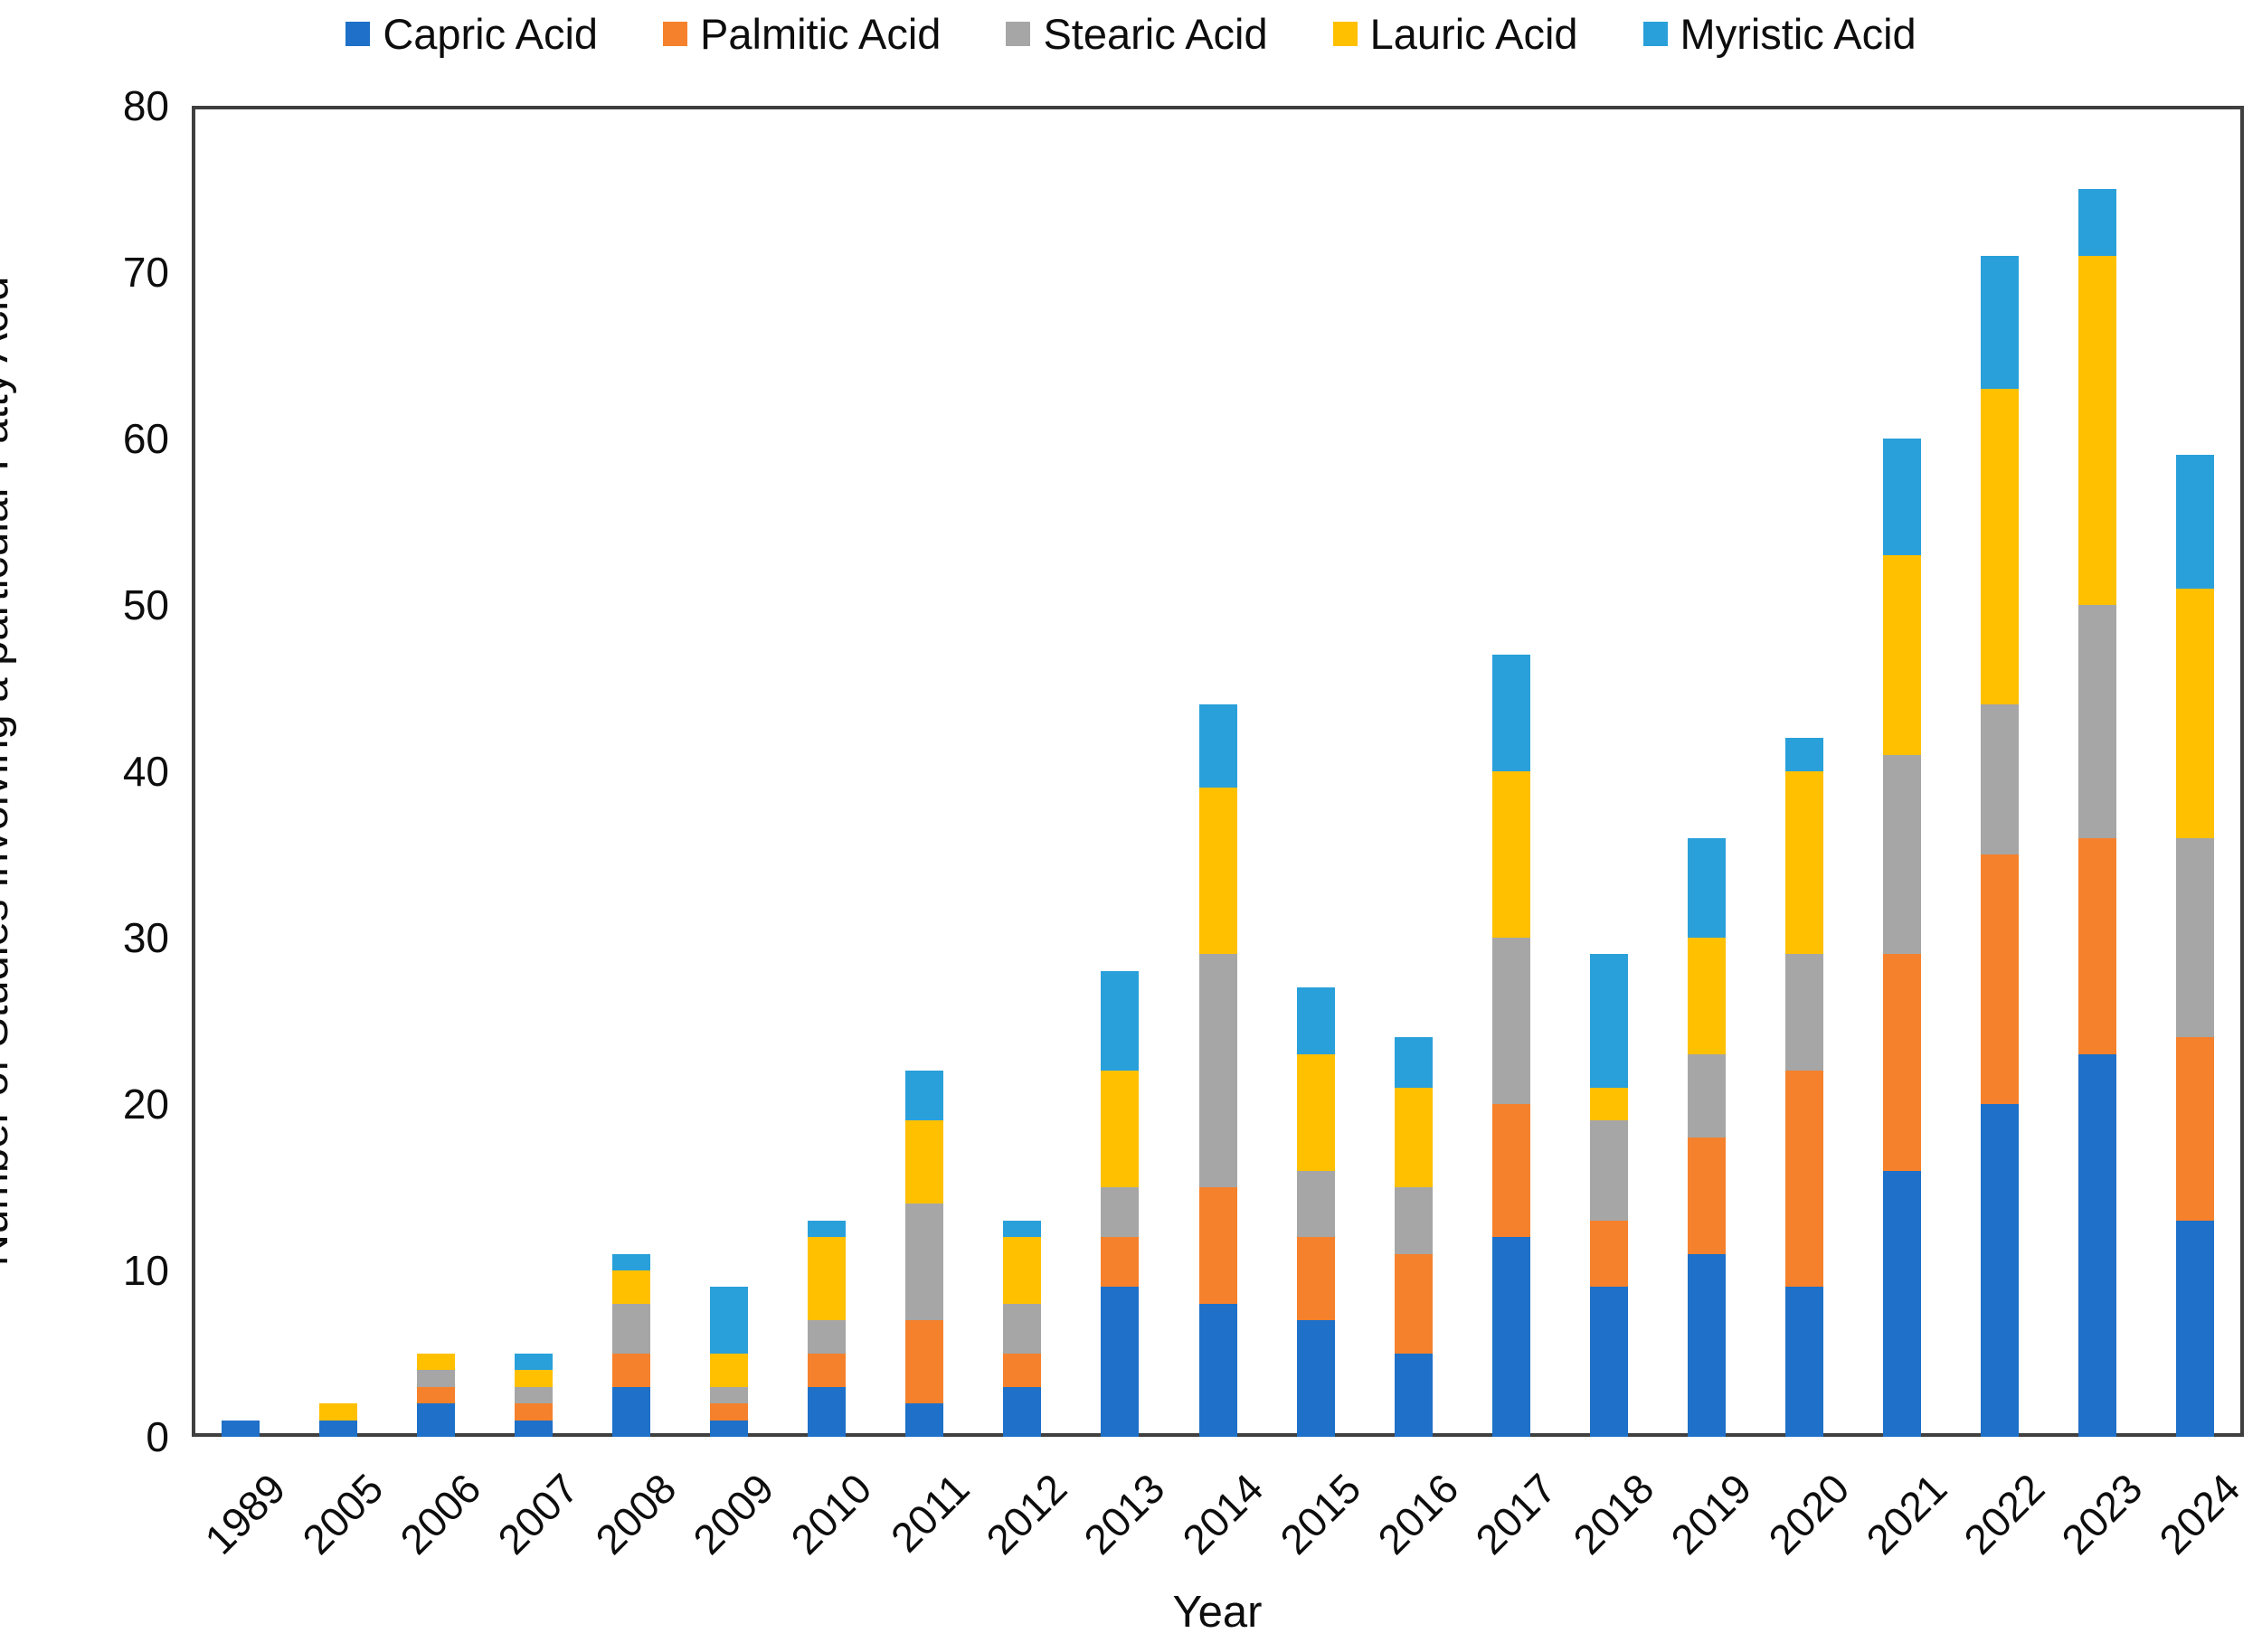 Image resolution: width=2262 pixels, height=1652 pixels. I want to click on x-tick-label: 2008, so click(636, 1513).